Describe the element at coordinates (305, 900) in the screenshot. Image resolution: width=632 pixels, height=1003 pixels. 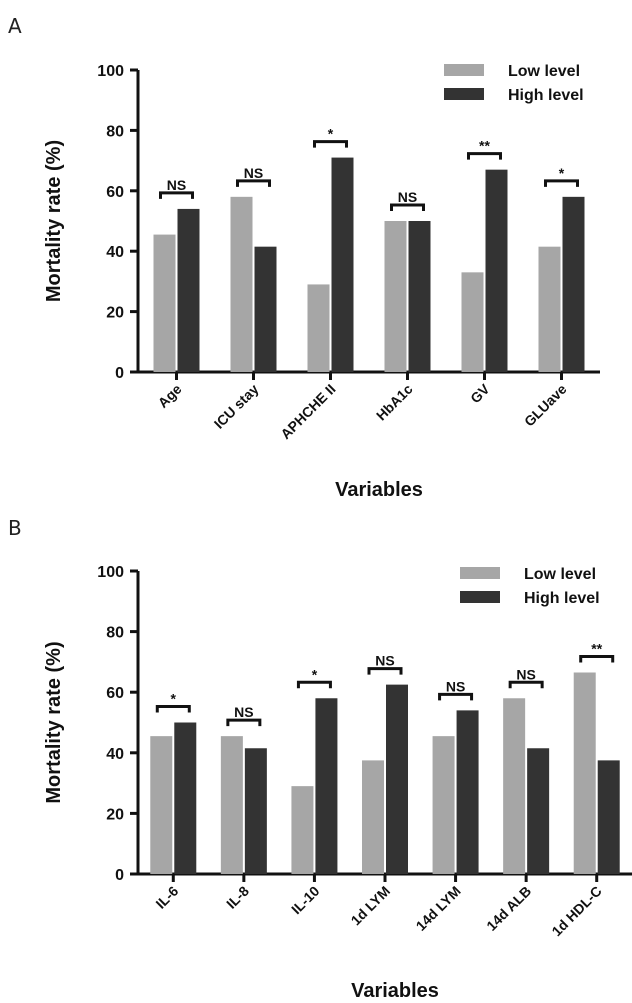
I see `chart-b-category-label-2: IL-10` at that location.